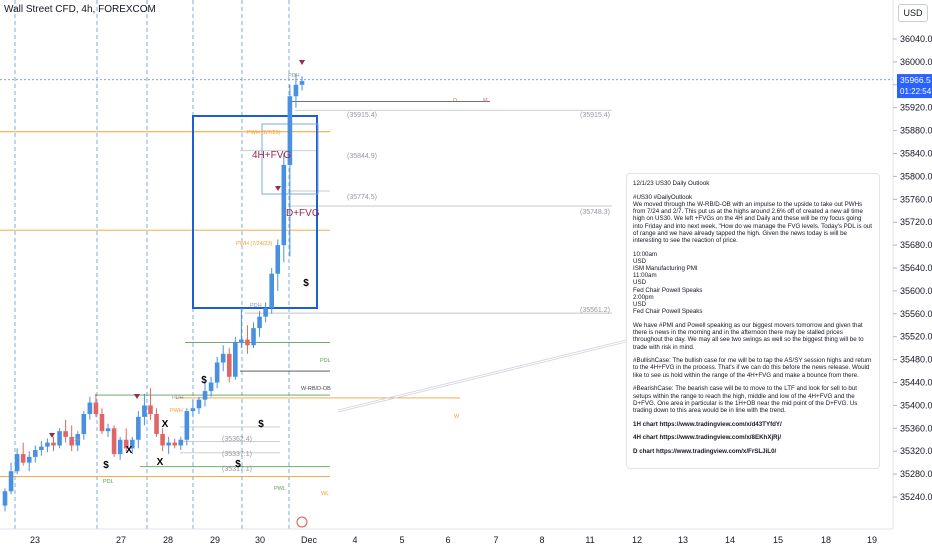 This screenshot has width=932, height=550. I want to click on pwl-label: PWL, so click(280, 489).